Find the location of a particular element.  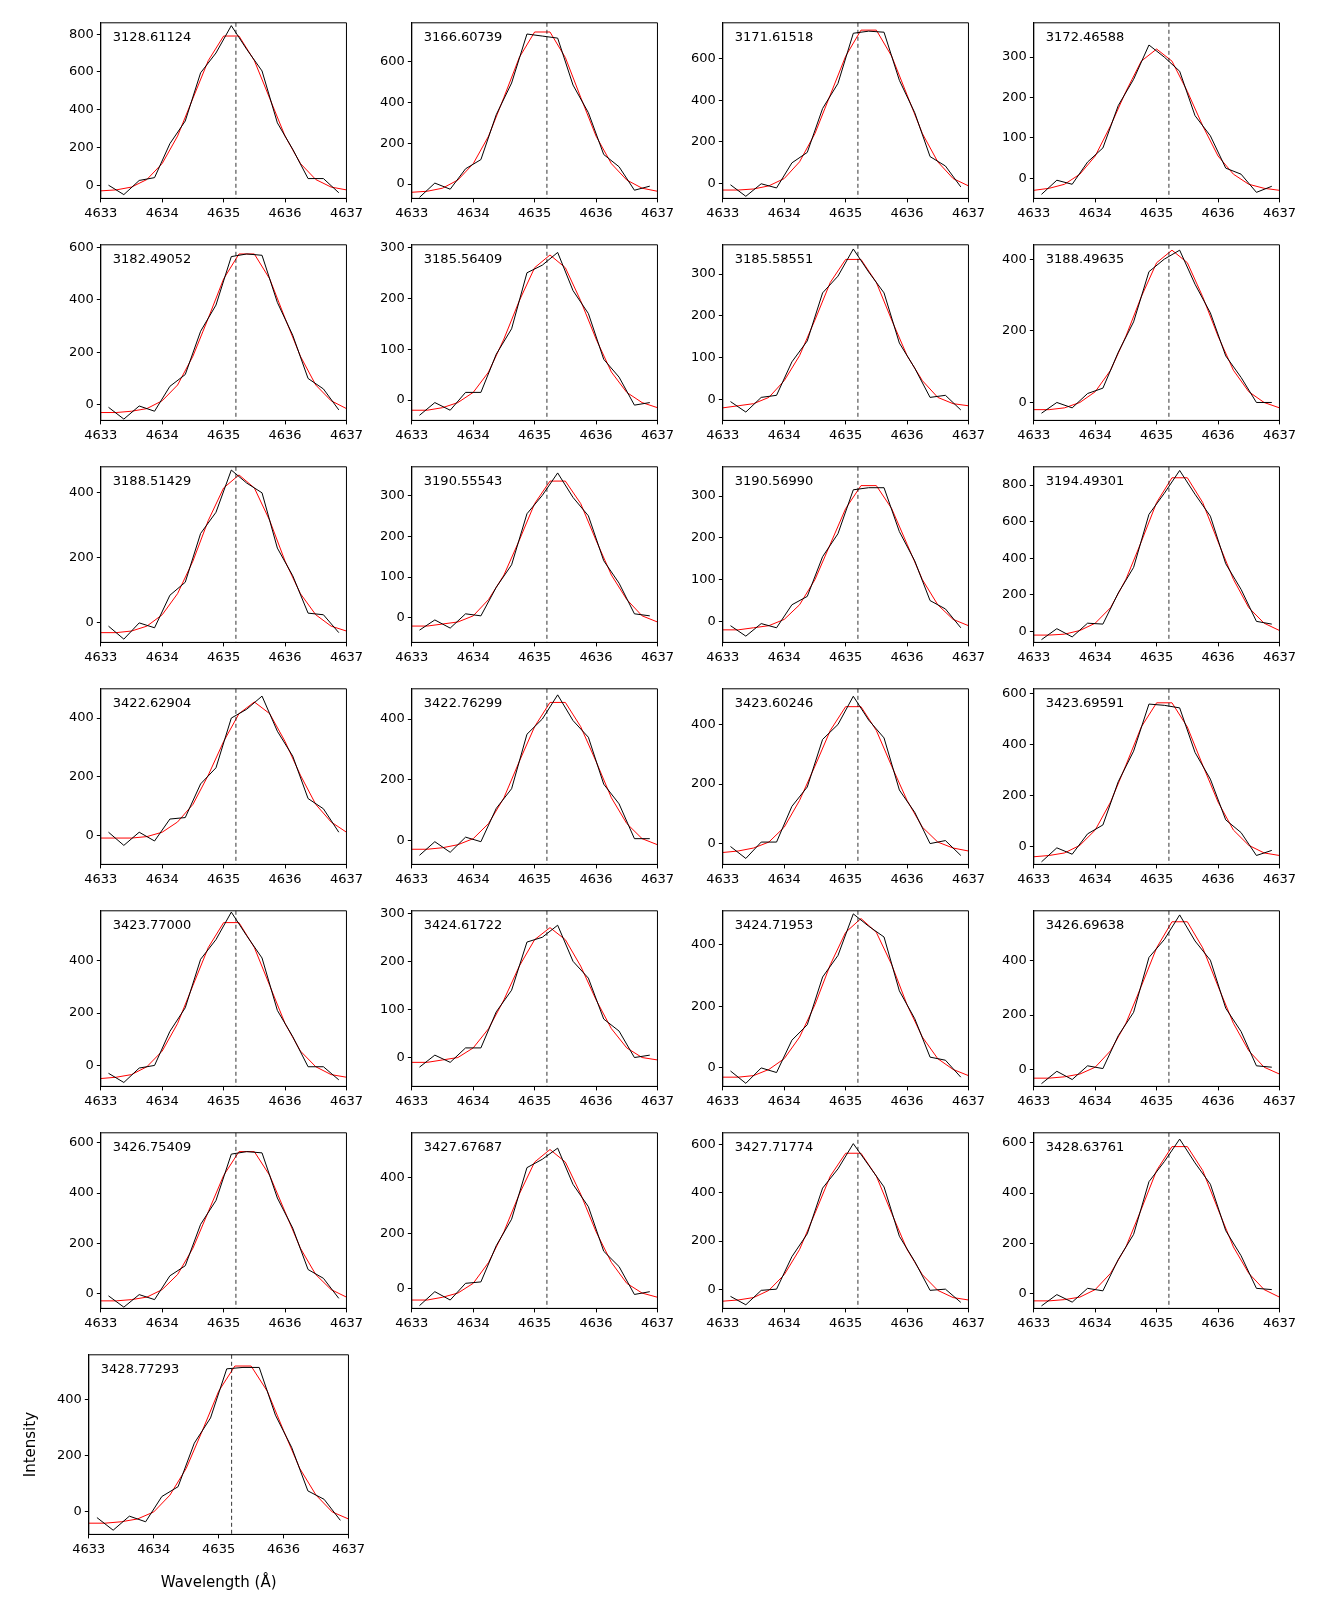

text: 3182.49052 is located at coordinates (152, 258).